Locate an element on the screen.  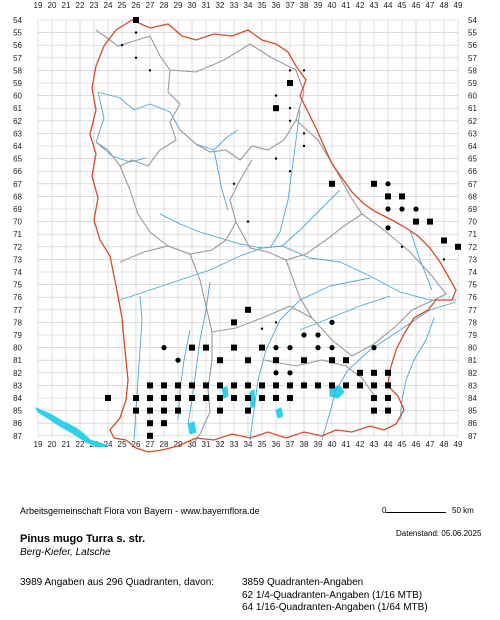
x-tick-label-top: 41 is located at coordinates (346, 5).